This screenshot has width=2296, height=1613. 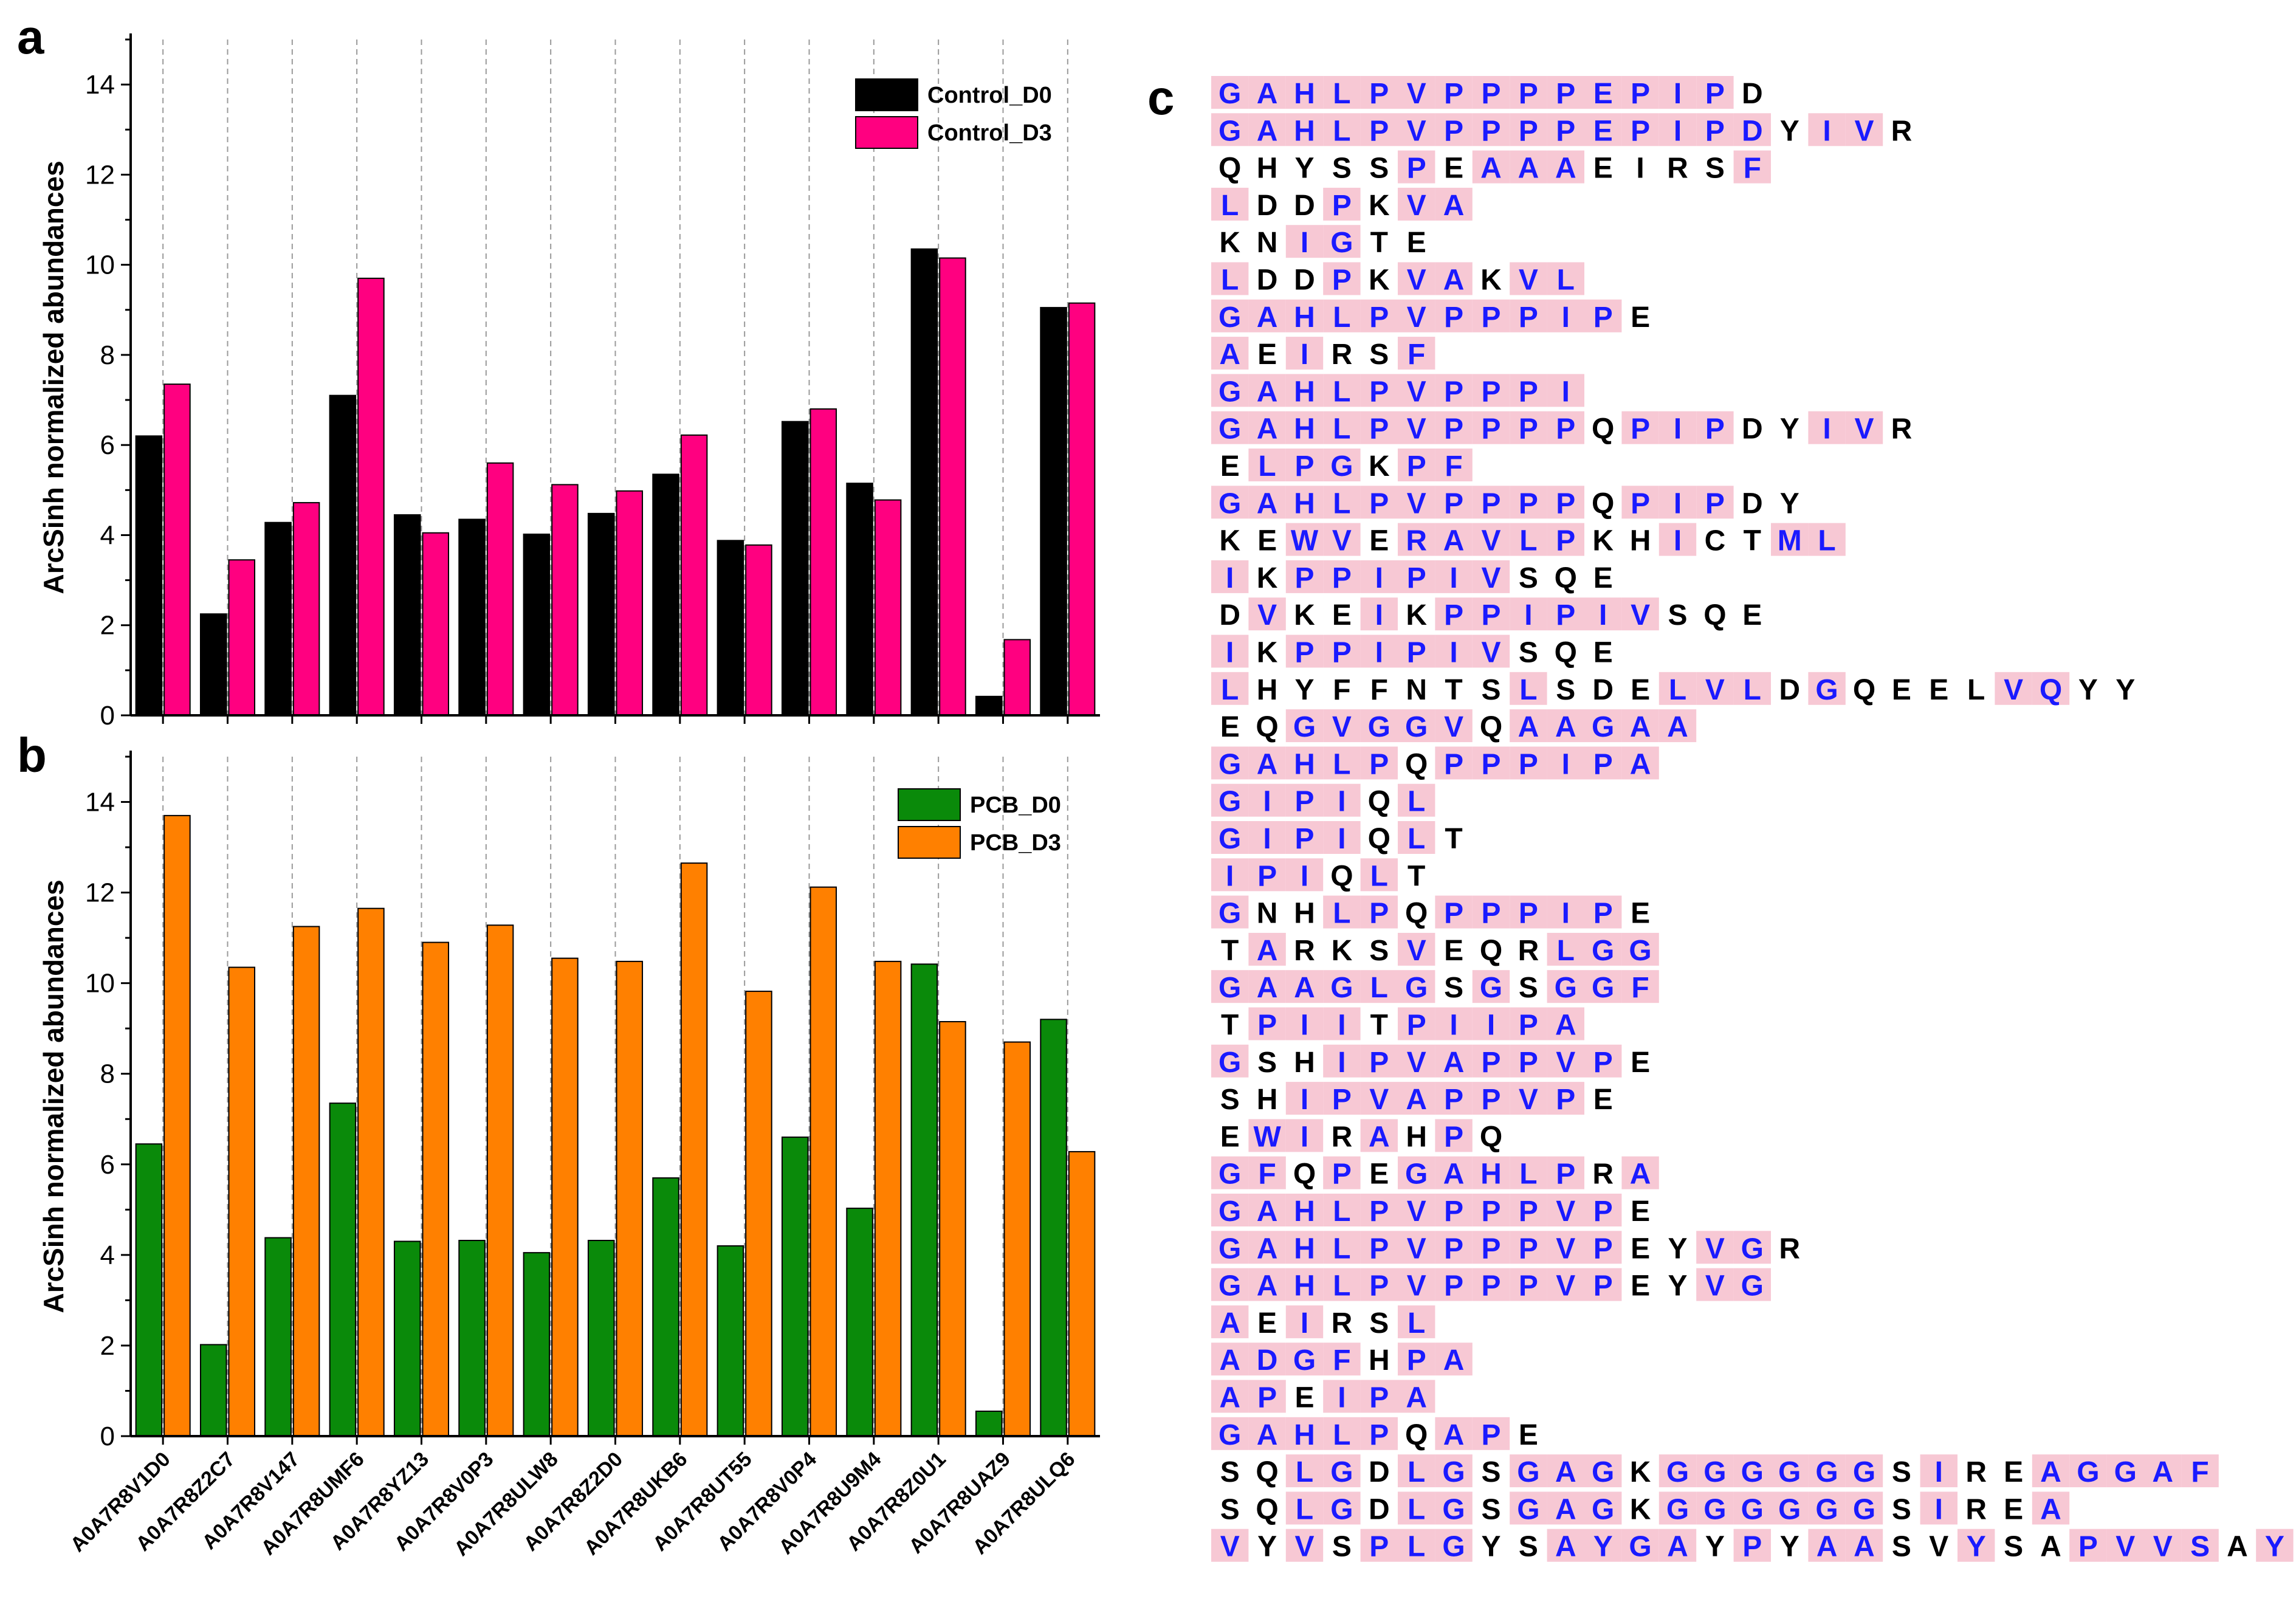 I want to click on bar-a-control-d3-a0a7r8z2d0, so click(x=630, y=603).